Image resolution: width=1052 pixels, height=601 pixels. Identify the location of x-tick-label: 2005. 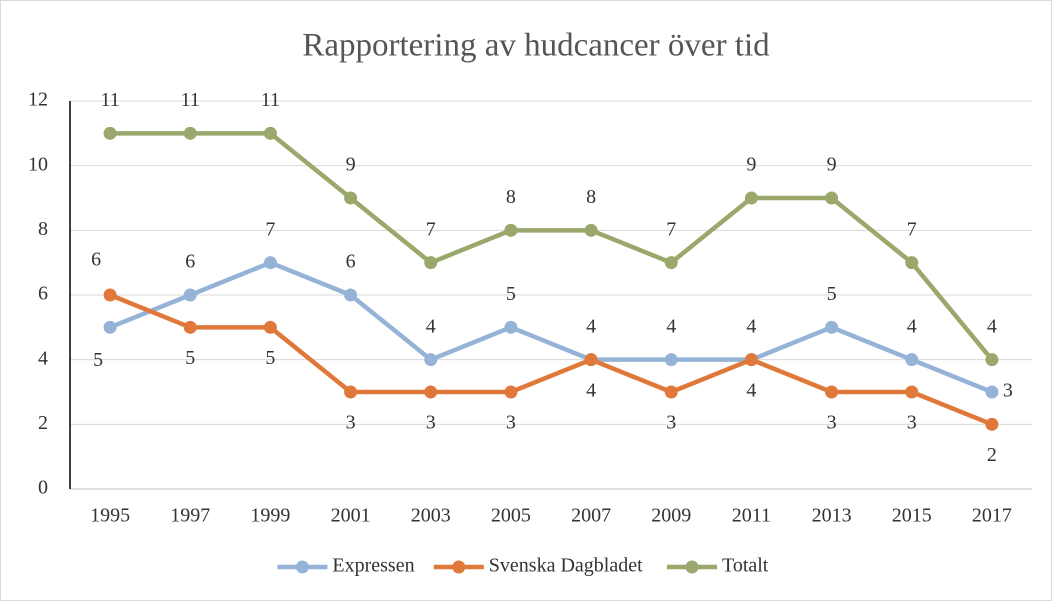
(511, 516).